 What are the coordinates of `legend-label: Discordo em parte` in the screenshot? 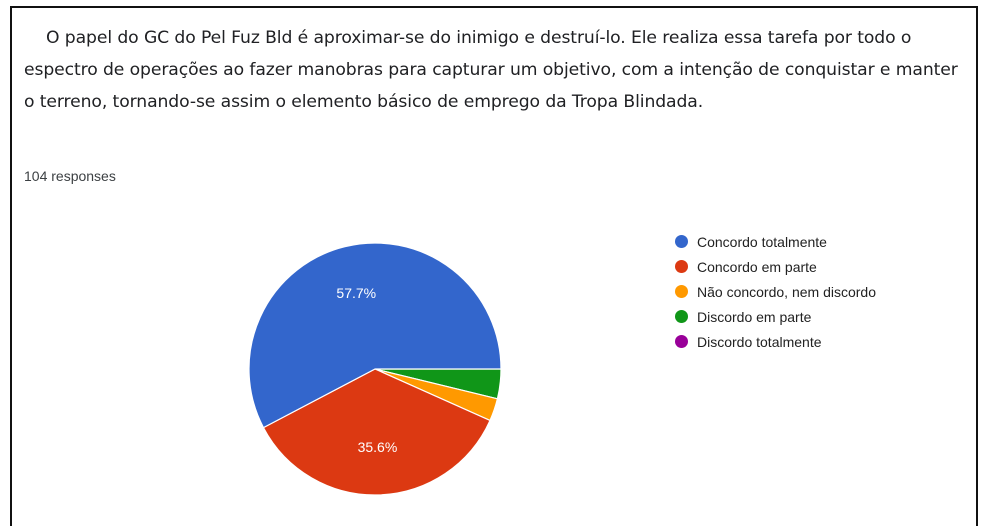 It's located at (754, 316).